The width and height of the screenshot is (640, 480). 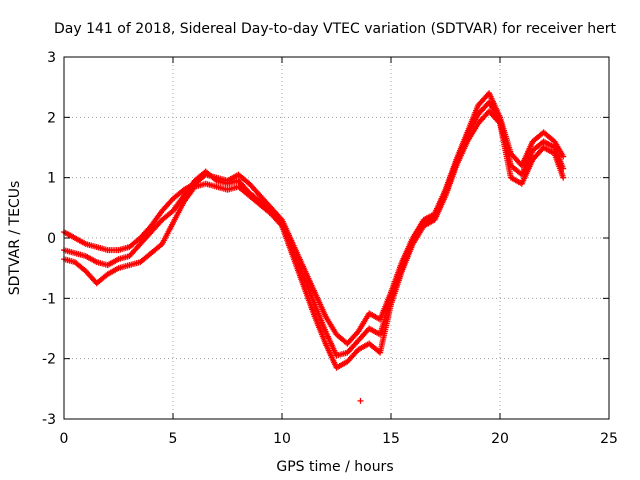 I want to click on x-tick-label: 5, so click(x=173, y=439).